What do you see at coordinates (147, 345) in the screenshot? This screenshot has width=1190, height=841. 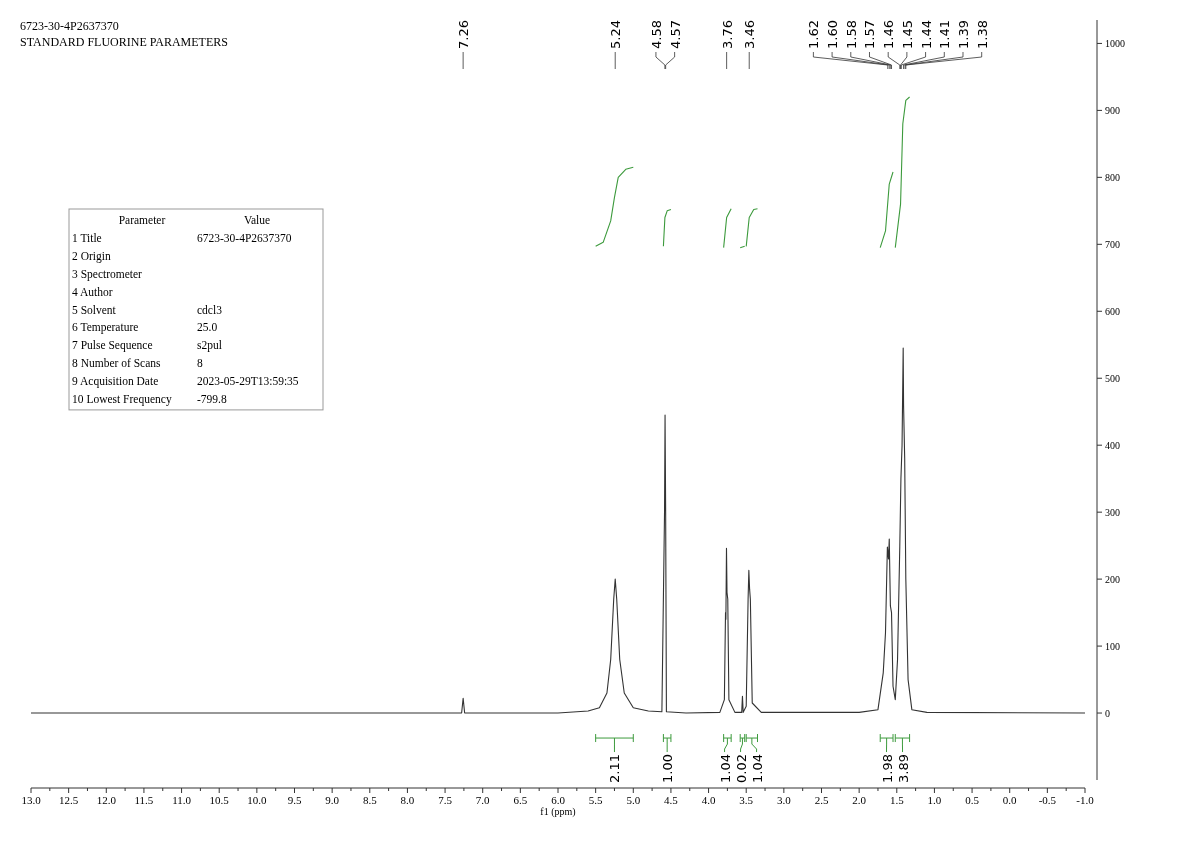 I see `text: 7 Pulse Sequence s2pul` at bounding box center [147, 345].